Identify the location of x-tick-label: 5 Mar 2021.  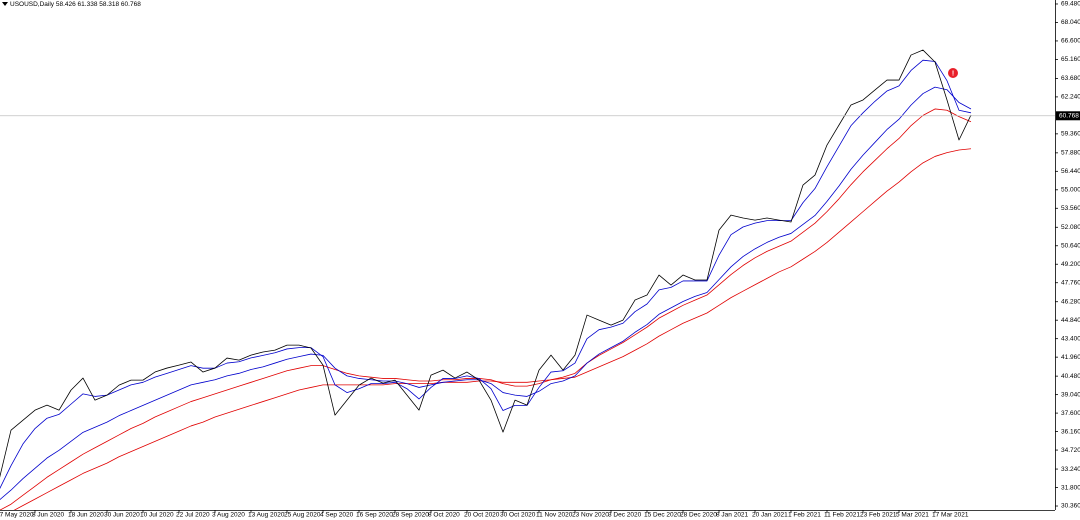
(912, 515).